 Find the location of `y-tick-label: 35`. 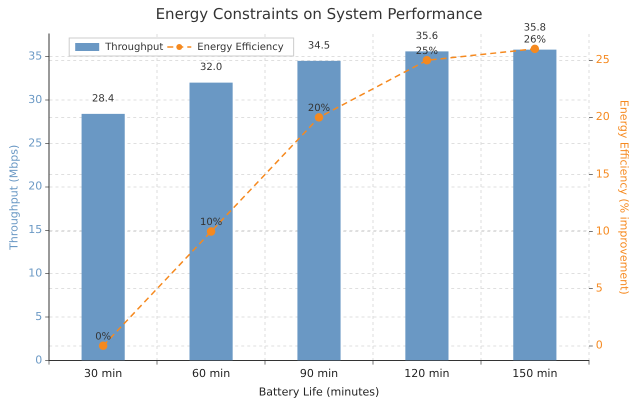

y-tick-label: 35 is located at coordinates (35, 55).